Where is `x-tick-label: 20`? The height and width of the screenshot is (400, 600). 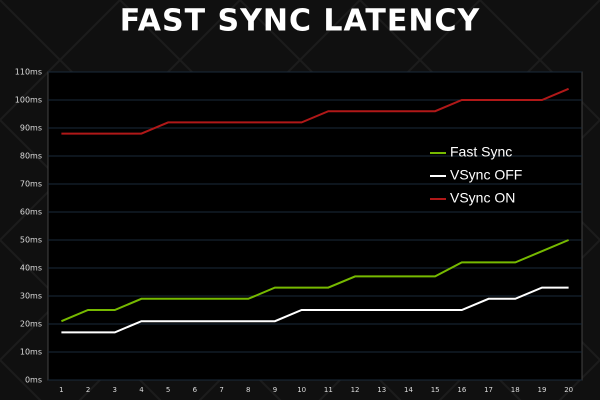 x-tick-label: 20 is located at coordinates (568, 390).